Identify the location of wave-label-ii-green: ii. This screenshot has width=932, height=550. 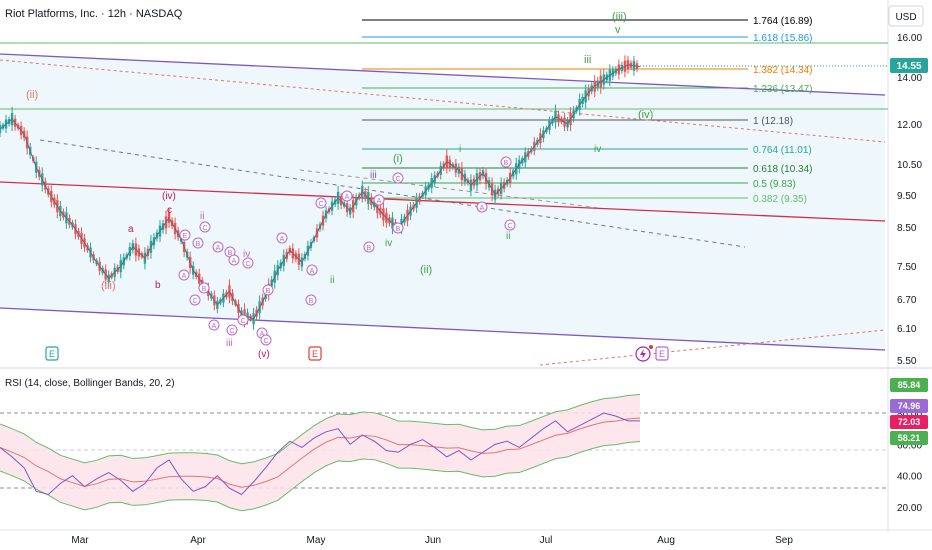
(332, 280).